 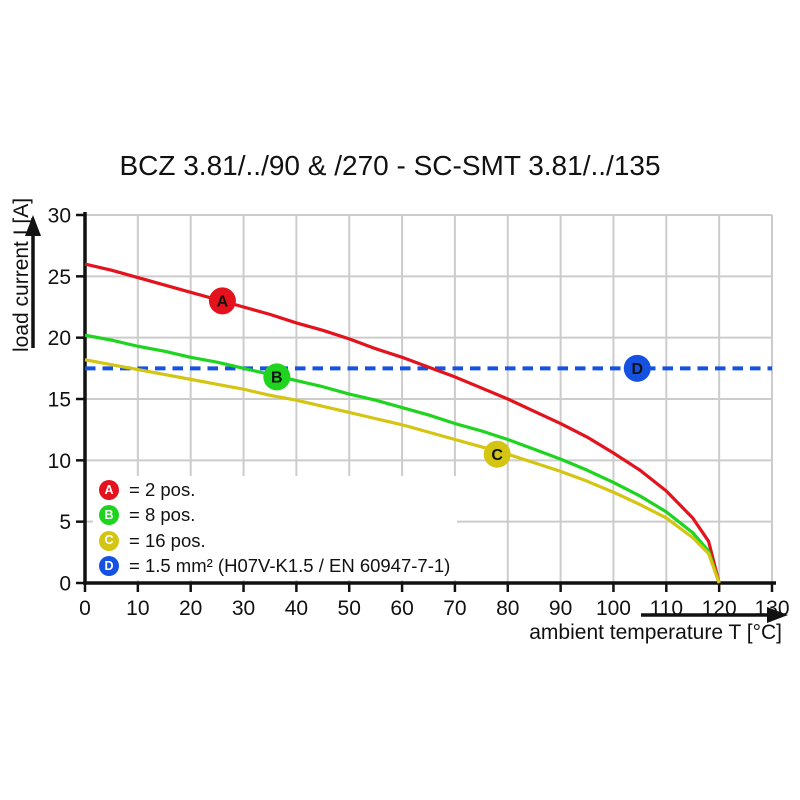 I want to click on x-tick-label: 0, so click(x=85, y=608).